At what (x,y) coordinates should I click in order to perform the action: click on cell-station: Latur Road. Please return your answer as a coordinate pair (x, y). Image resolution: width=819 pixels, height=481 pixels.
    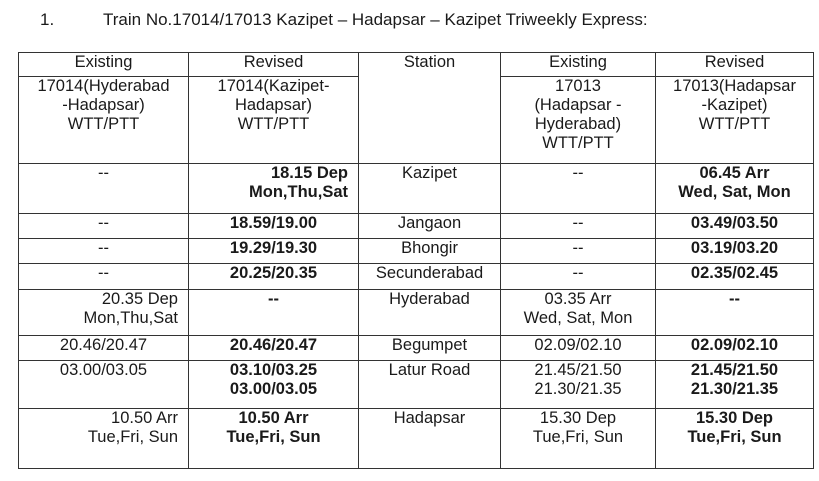
    Looking at the image, I should click on (429, 384).